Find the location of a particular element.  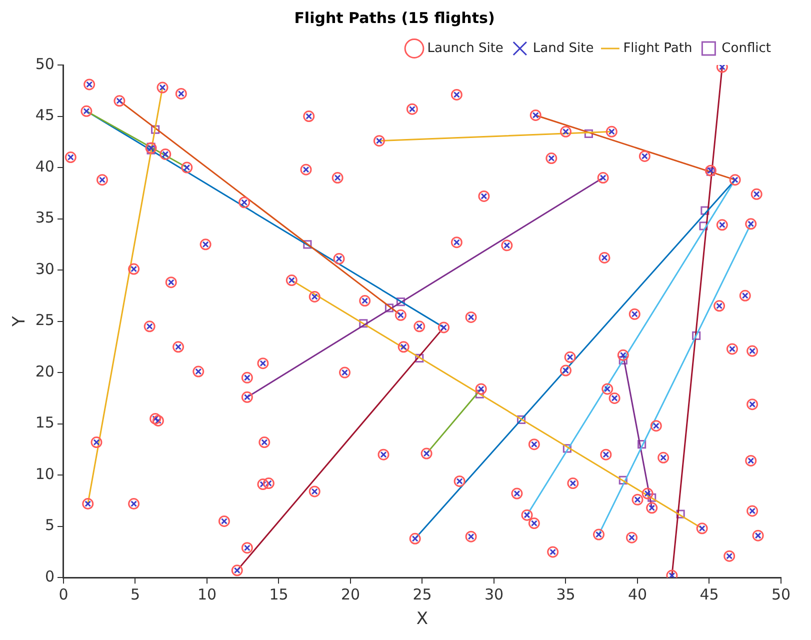

chart-title: Flight Paths (15 flights) is located at coordinates (394, 17).